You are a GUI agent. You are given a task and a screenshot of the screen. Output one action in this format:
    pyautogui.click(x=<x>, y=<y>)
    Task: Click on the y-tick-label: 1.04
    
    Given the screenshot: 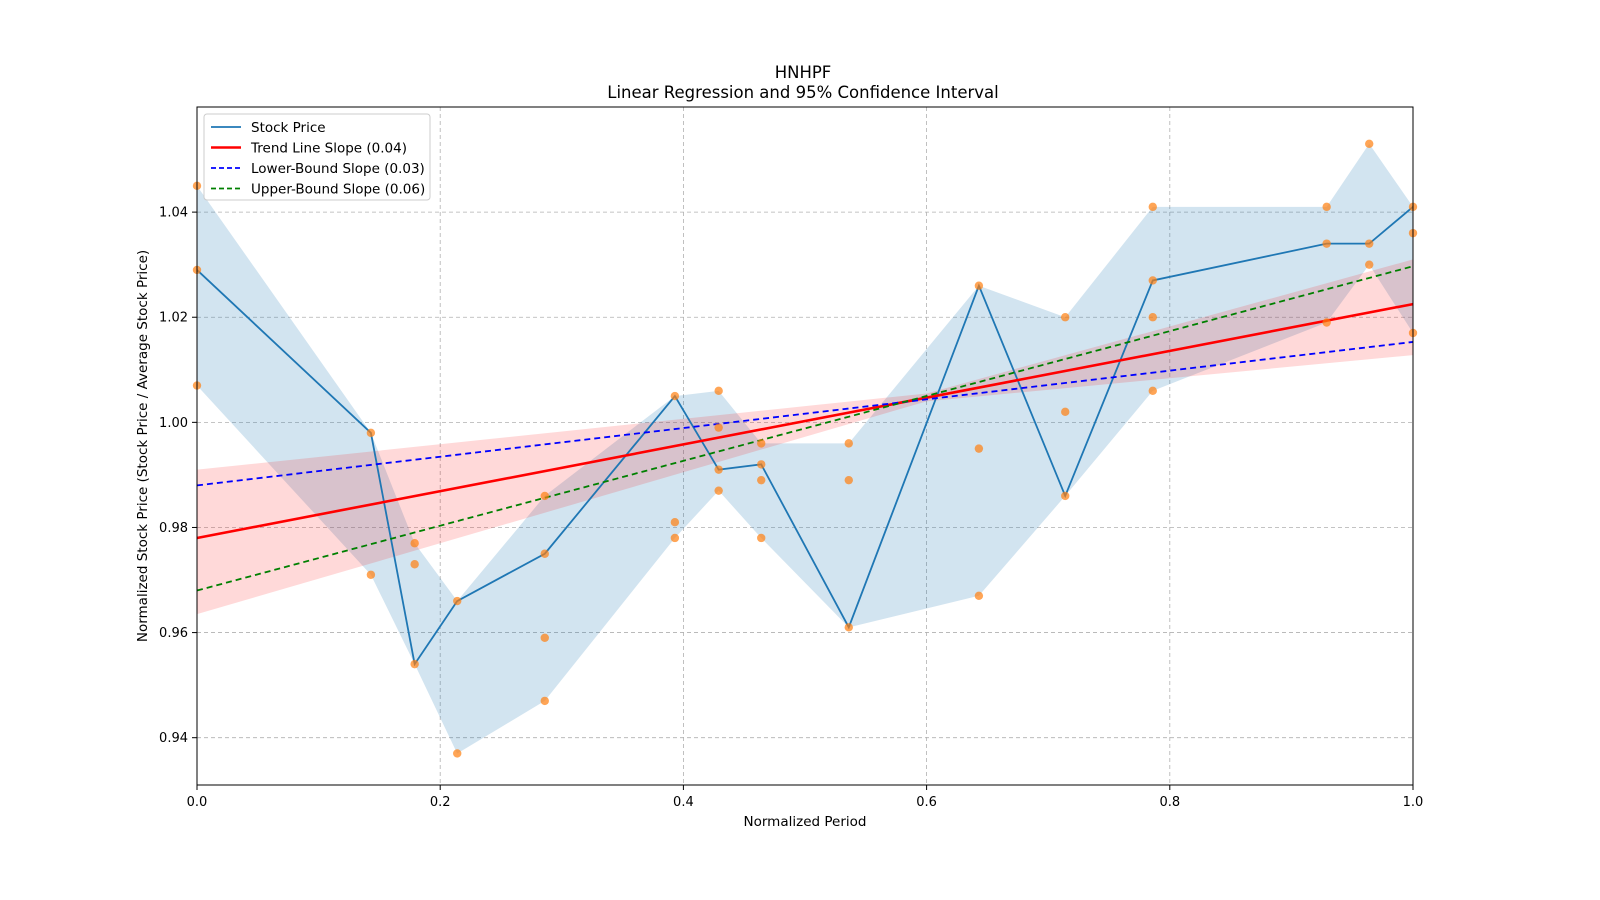 What is the action you would take?
    pyautogui.click(x=173, y=213)
    